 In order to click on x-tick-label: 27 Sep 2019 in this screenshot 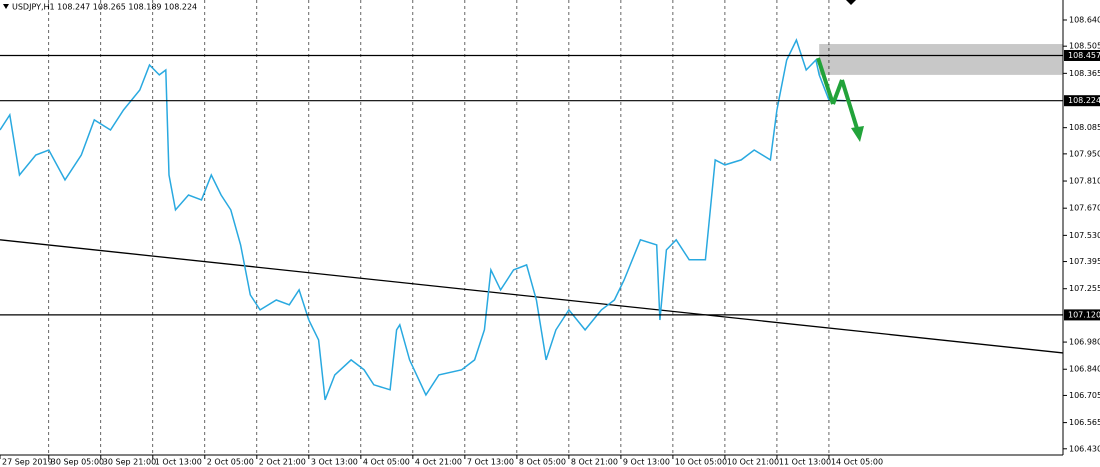, I will do `click(27, 462)`.